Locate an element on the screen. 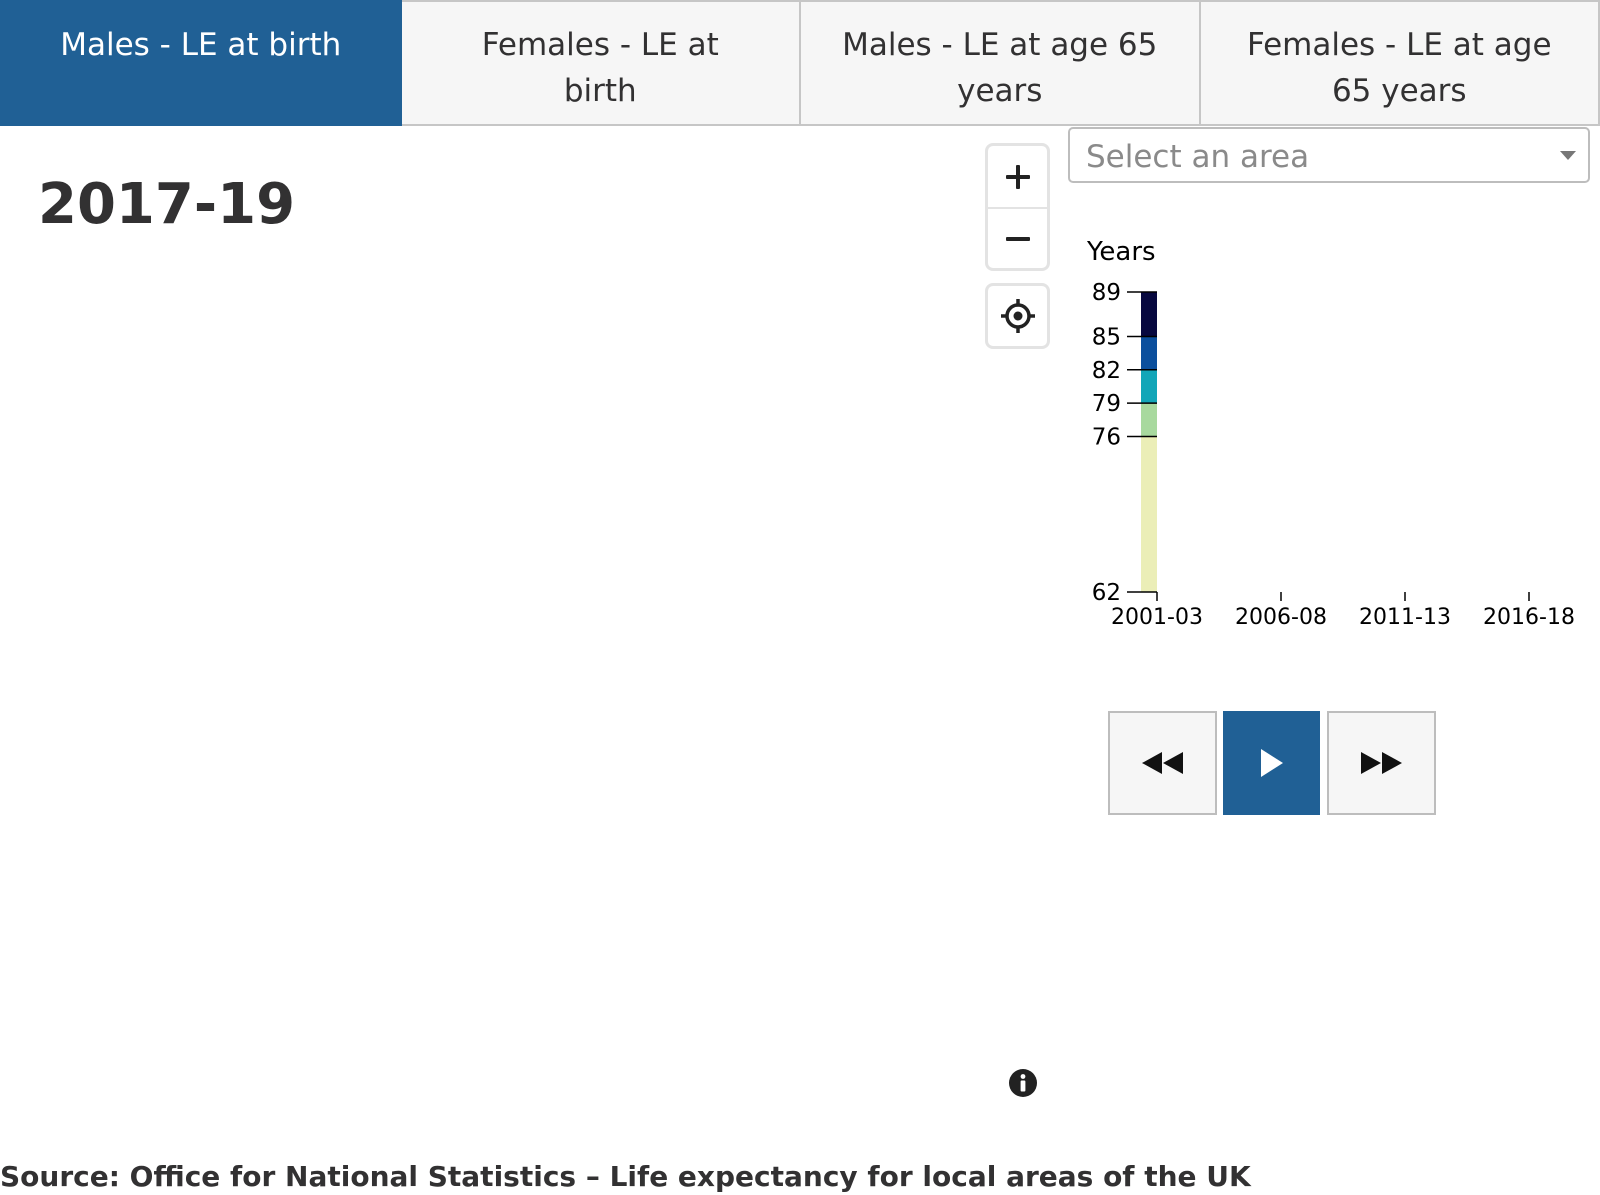 The height and width of the screenshot is (1195, 1600). legend-tick-label: 79 is located at coordinates (1106, 404).